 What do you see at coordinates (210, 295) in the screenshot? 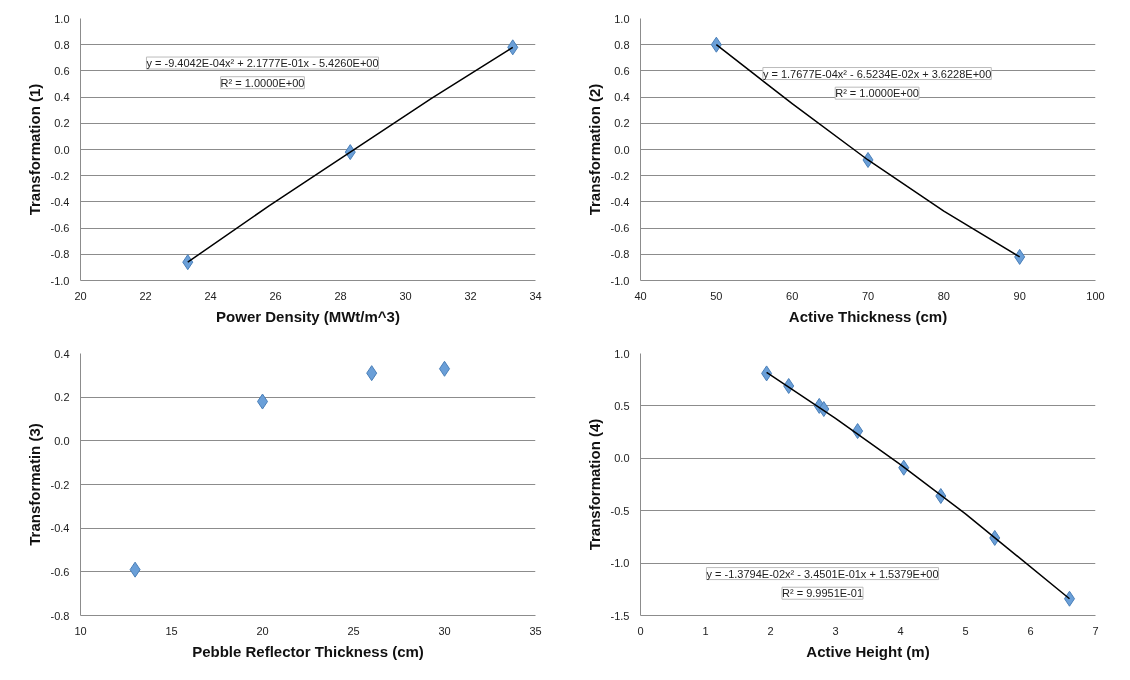
I see `x-tick-label: 24` at bounding box center [210, 295].